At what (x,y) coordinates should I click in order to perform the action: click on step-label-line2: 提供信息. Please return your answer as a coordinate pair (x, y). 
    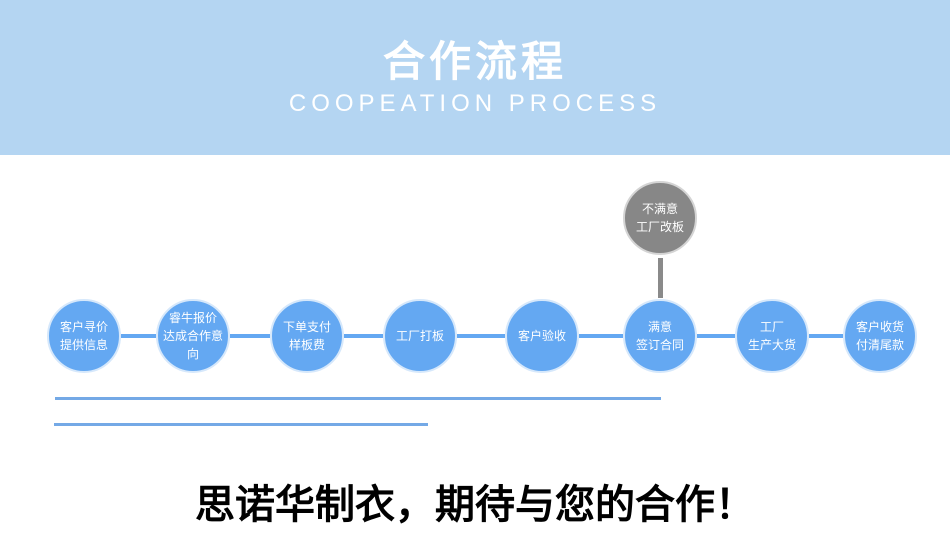
    Looking at the image, I should click on (83, 345).